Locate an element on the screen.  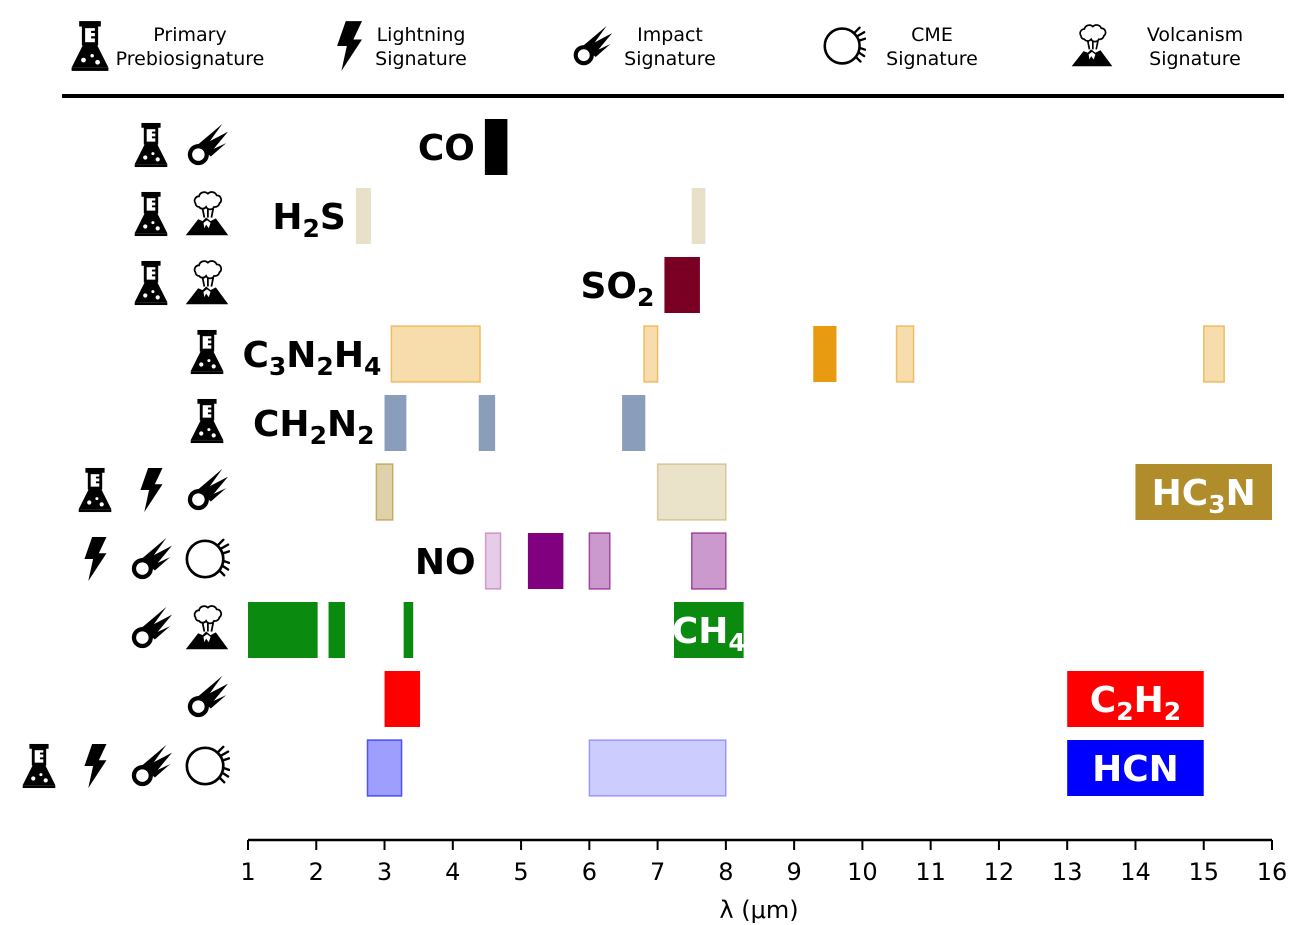
x-tick-label: 11 is located at coordinates (930, 872).